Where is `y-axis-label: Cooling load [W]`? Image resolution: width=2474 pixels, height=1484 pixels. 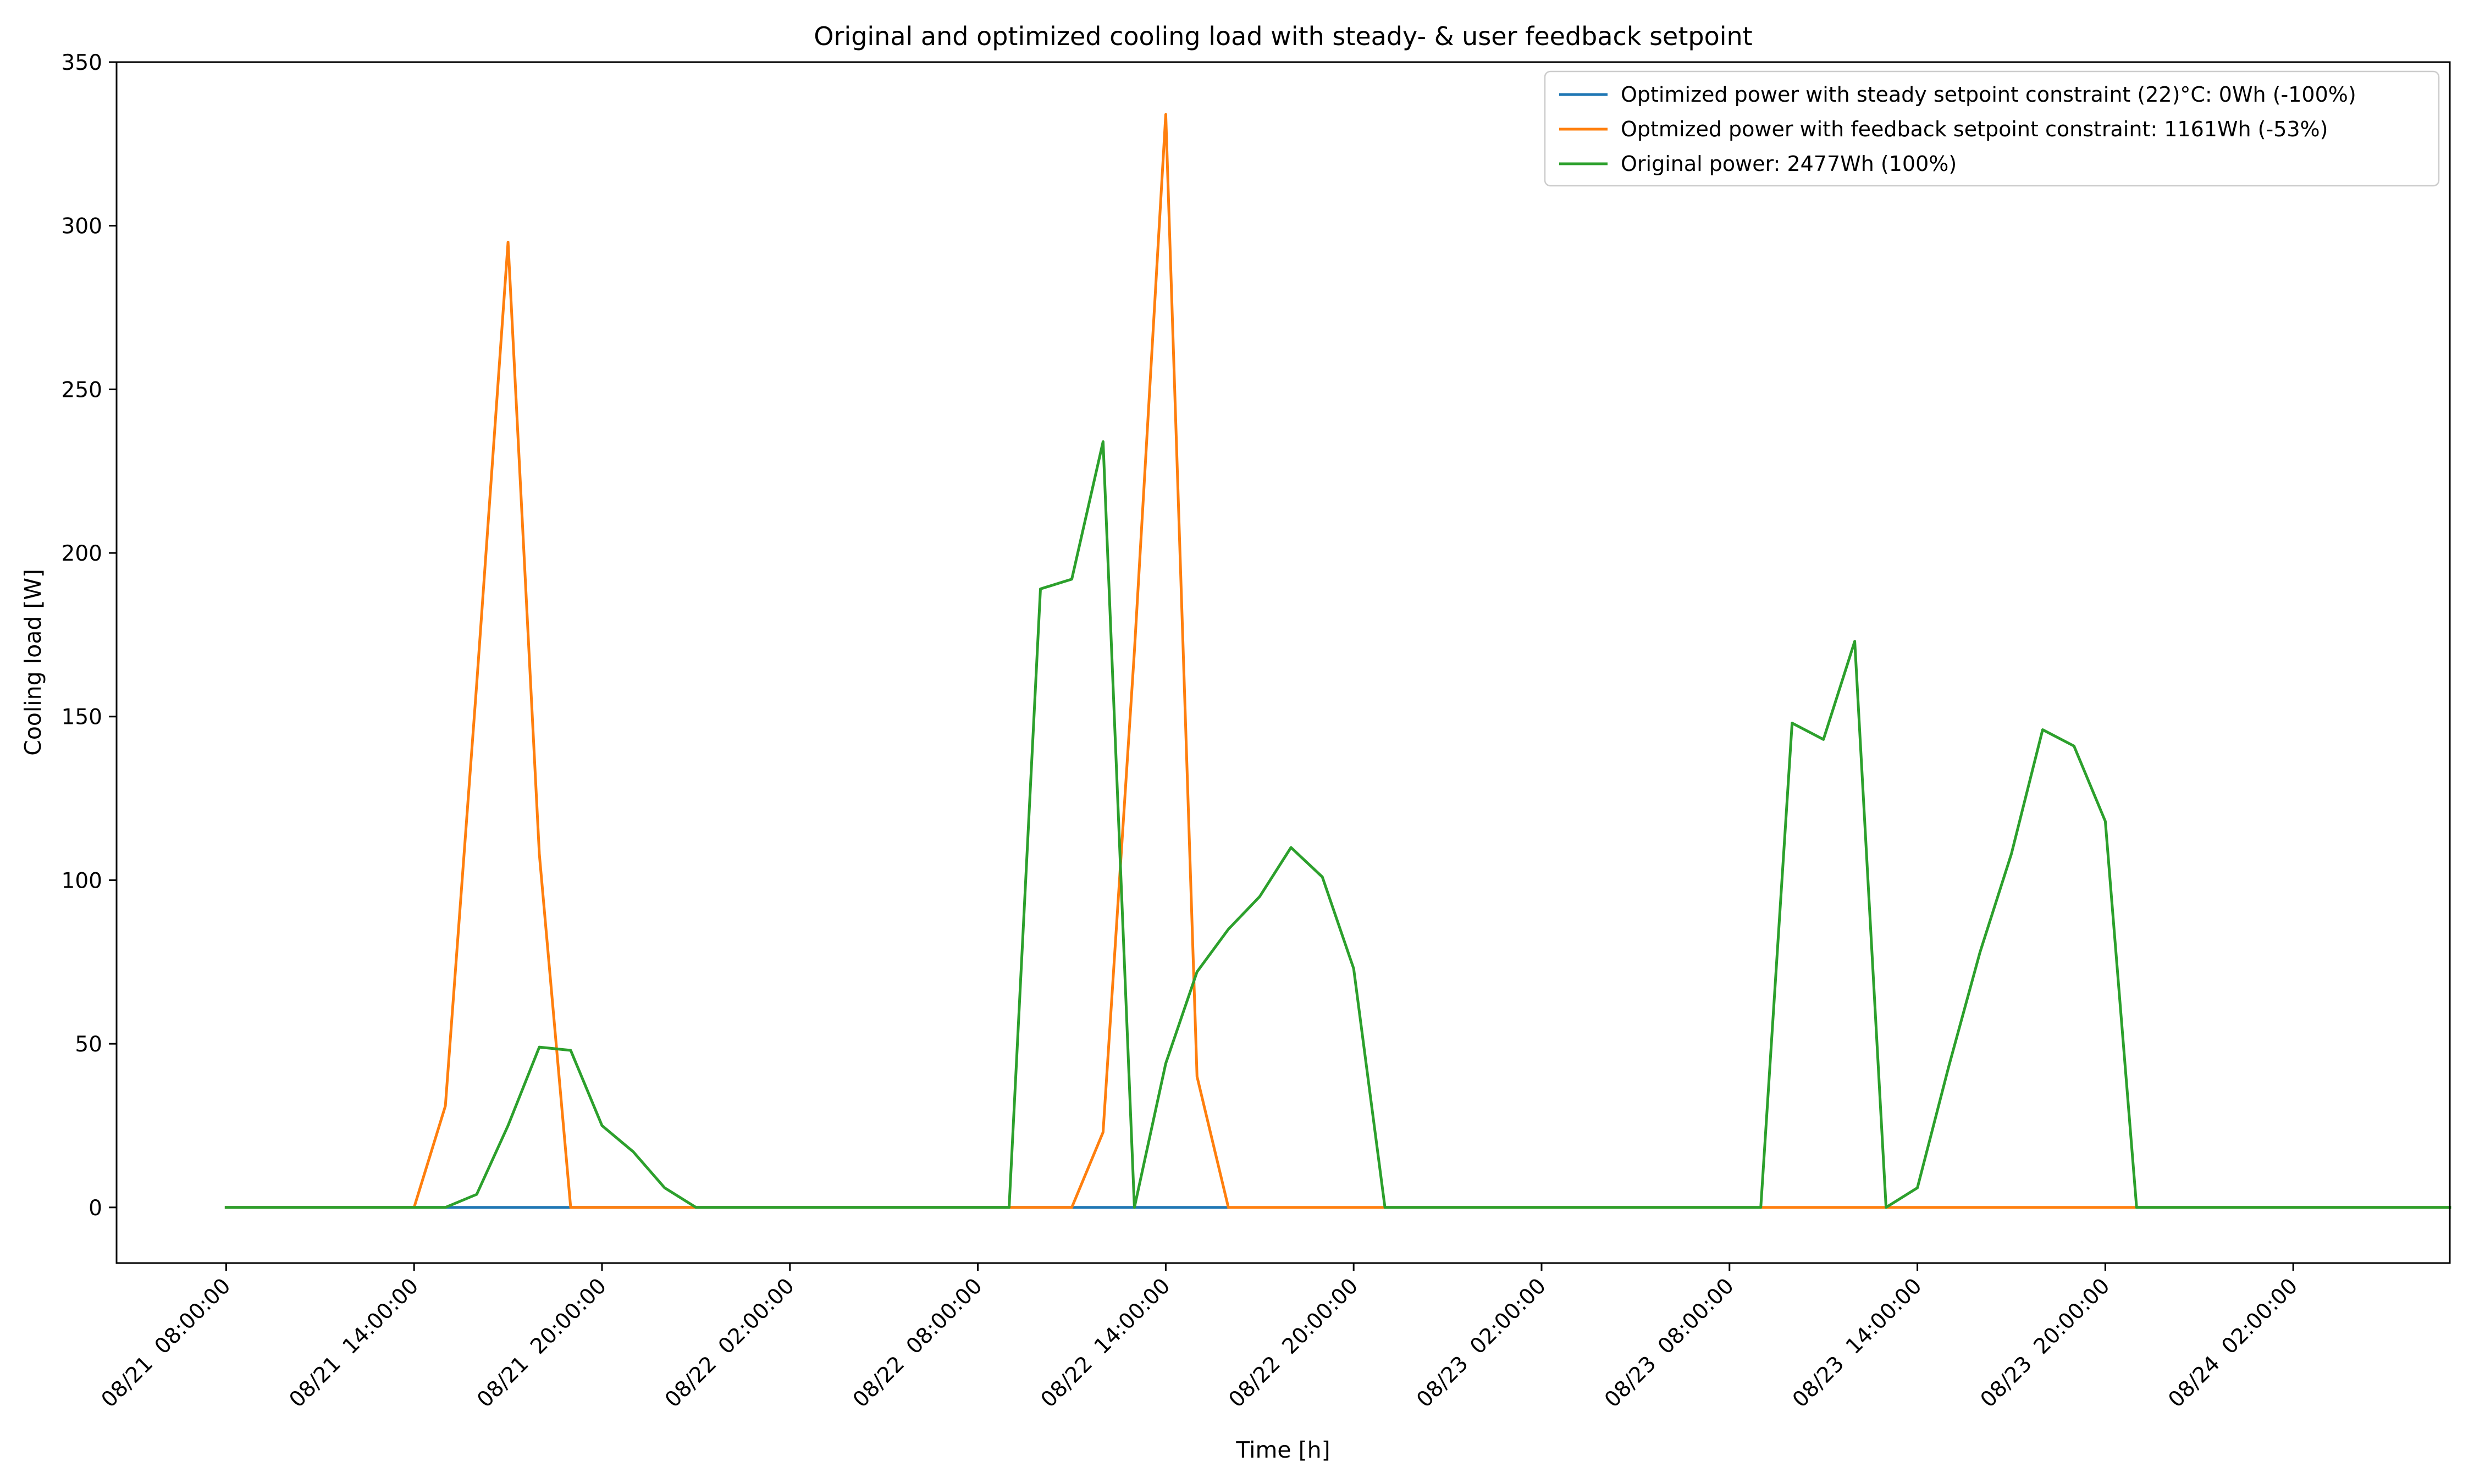 y-axis-label: Cooling load [W] is located at coordinates (33, 662).